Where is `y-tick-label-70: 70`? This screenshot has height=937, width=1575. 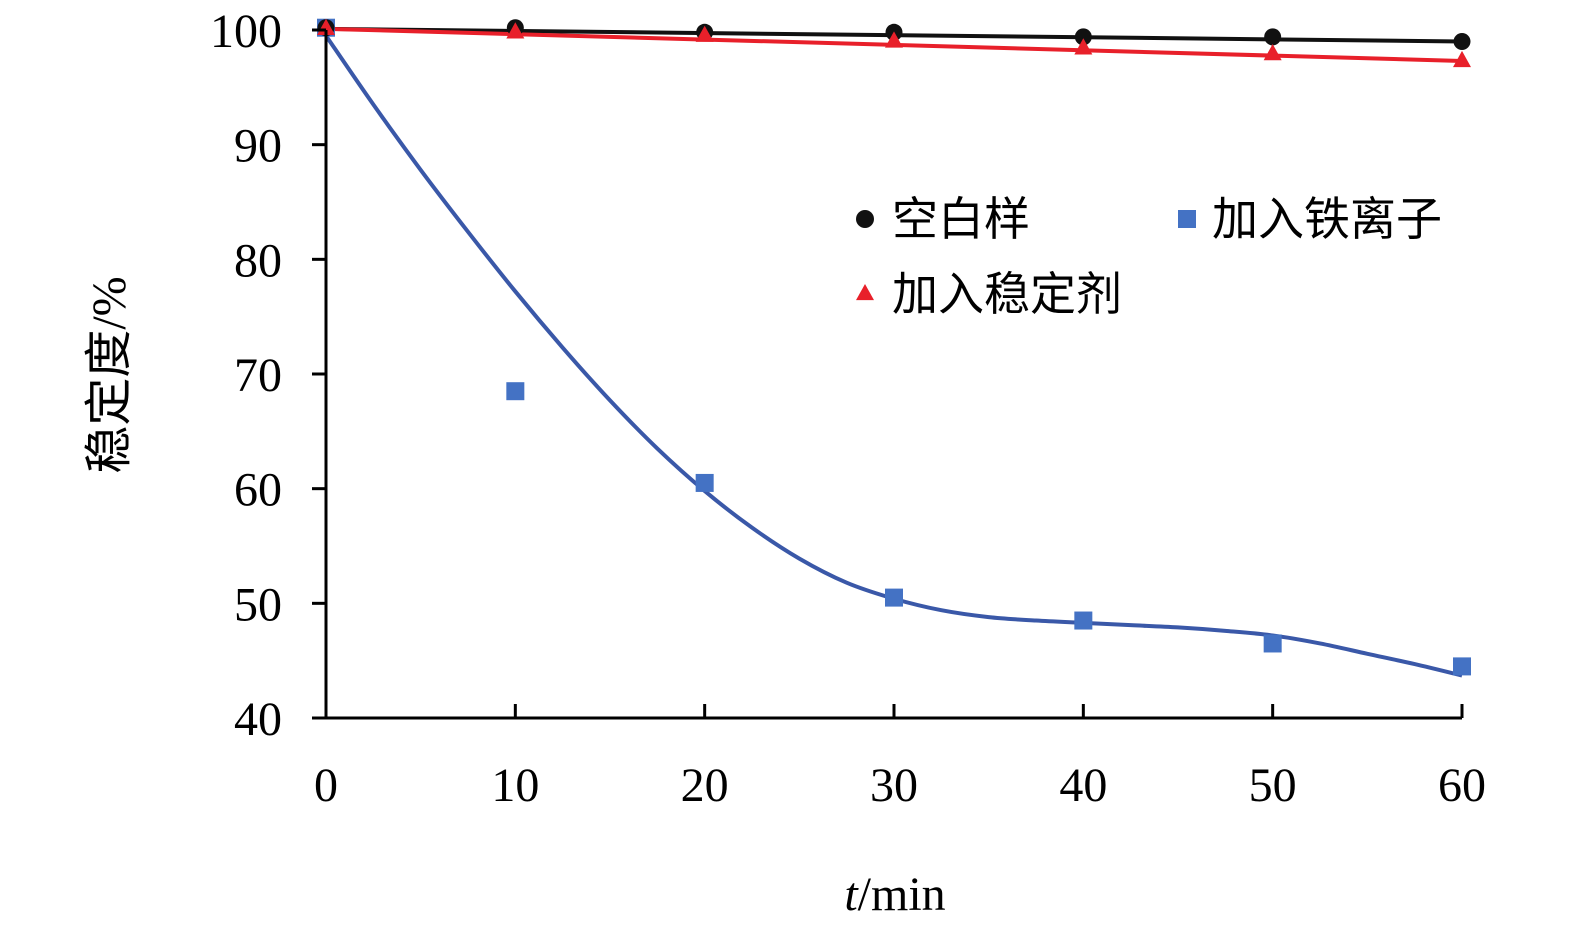
y-tick-label-70: 70 is located at coordinates (258, 375).